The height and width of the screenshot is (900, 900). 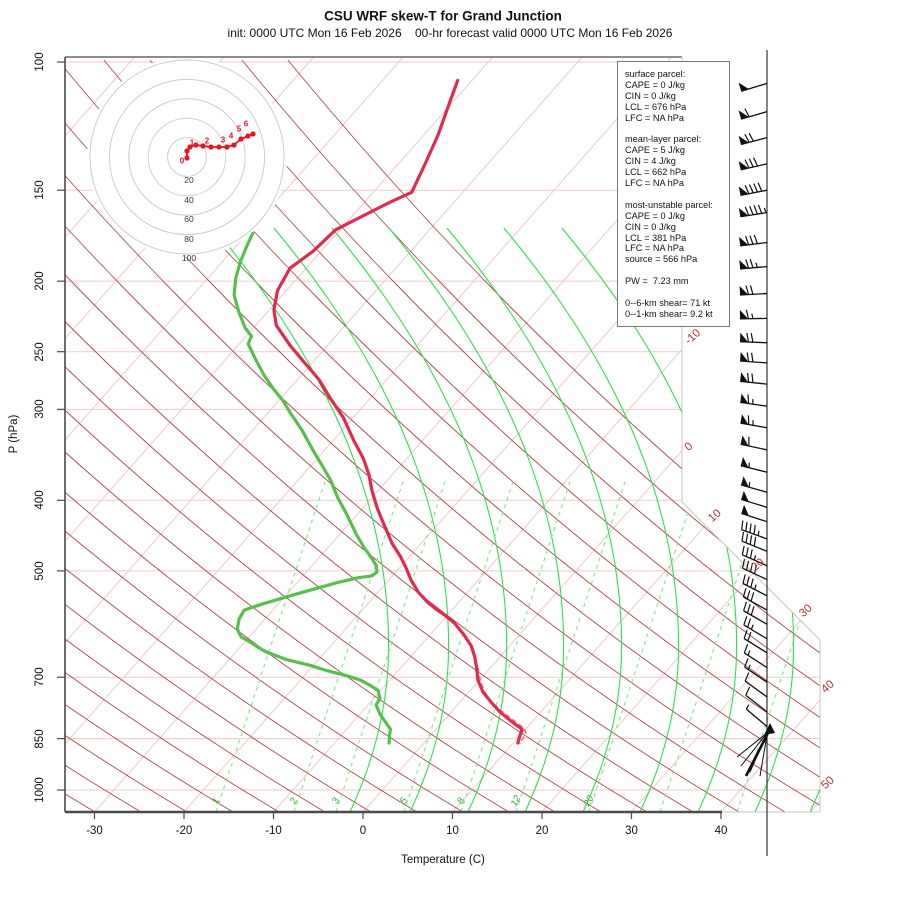 I want to click on dewpoint-curve, so click(x=312, y=488).